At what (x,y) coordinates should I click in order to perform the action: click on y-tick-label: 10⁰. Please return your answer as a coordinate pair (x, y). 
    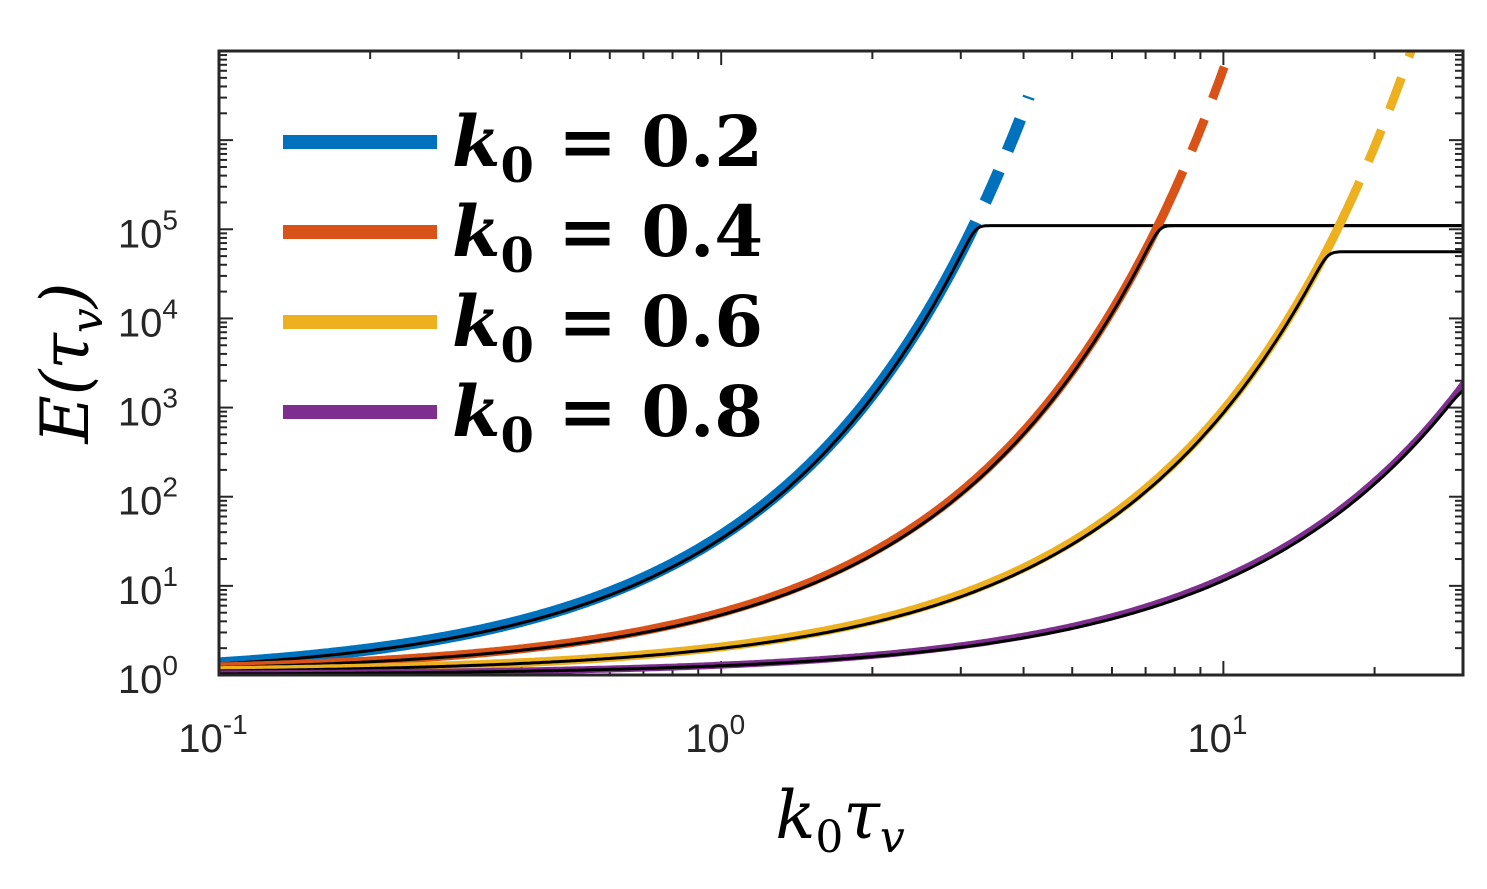
    Looking at the image, I should click on (148, 676).